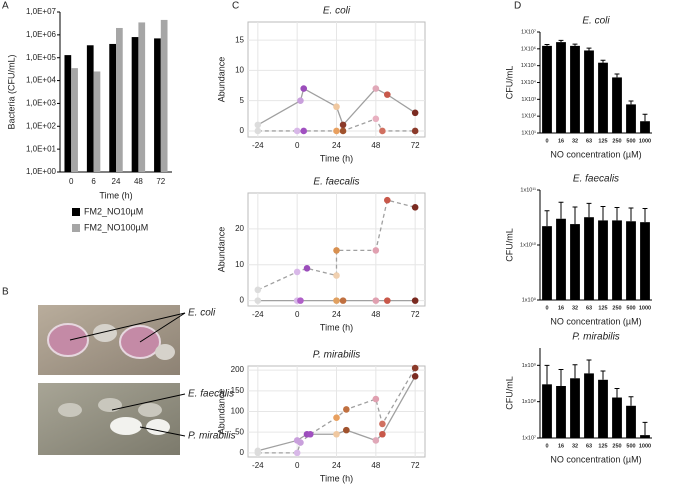 The height and width of the screenshot is (498, 696). I want to click on y-tick-label: 1,0E+03, so click(41, 103).